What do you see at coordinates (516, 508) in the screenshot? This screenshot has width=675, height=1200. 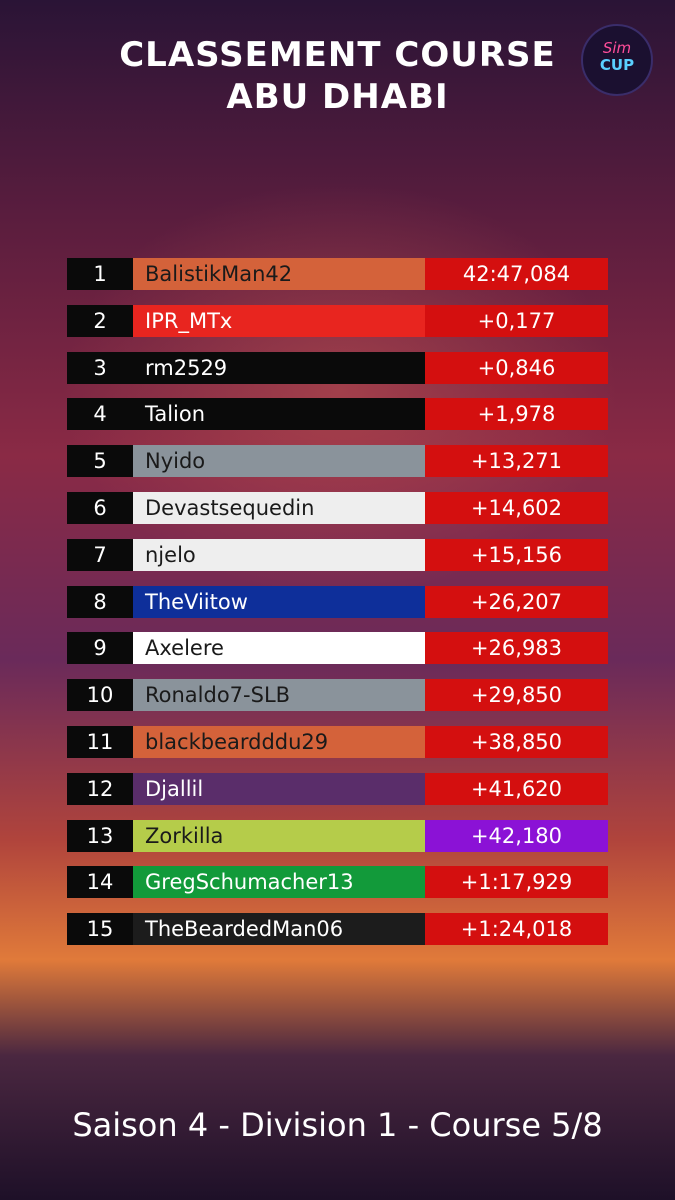 I see `time: +14,602` at bounding box center [516, 508].